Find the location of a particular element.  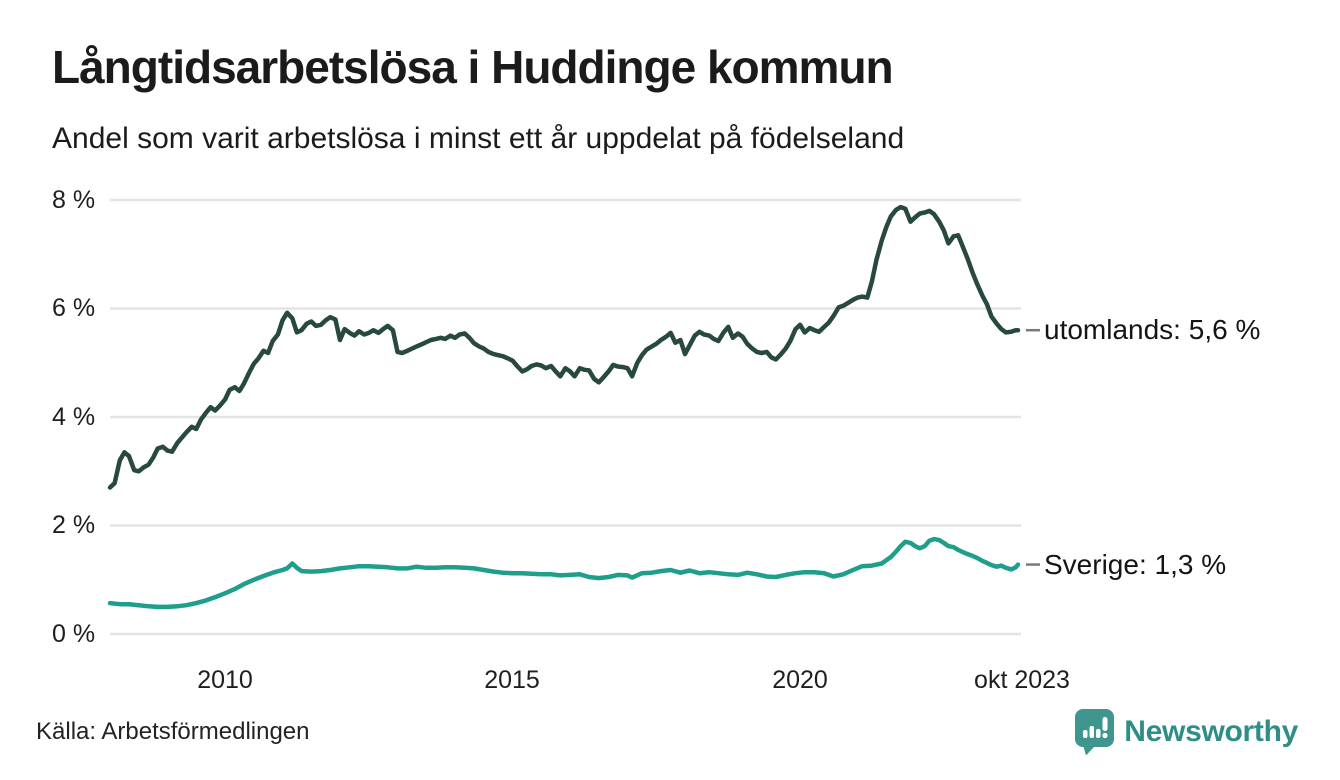

x-tick-label-2020: 2020 is located at coordinates (800, 680).